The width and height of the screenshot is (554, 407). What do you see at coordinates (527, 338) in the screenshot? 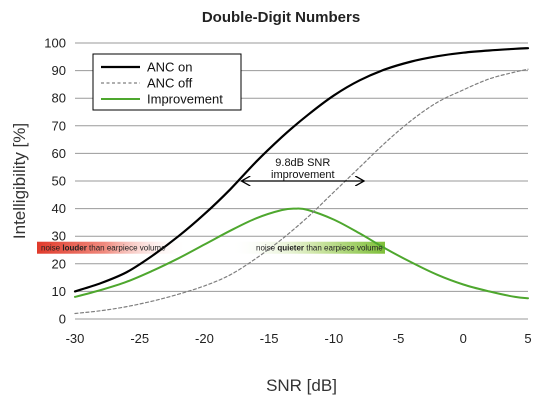
I see `x-tick-label: 5` at bounding box center [527, 338].